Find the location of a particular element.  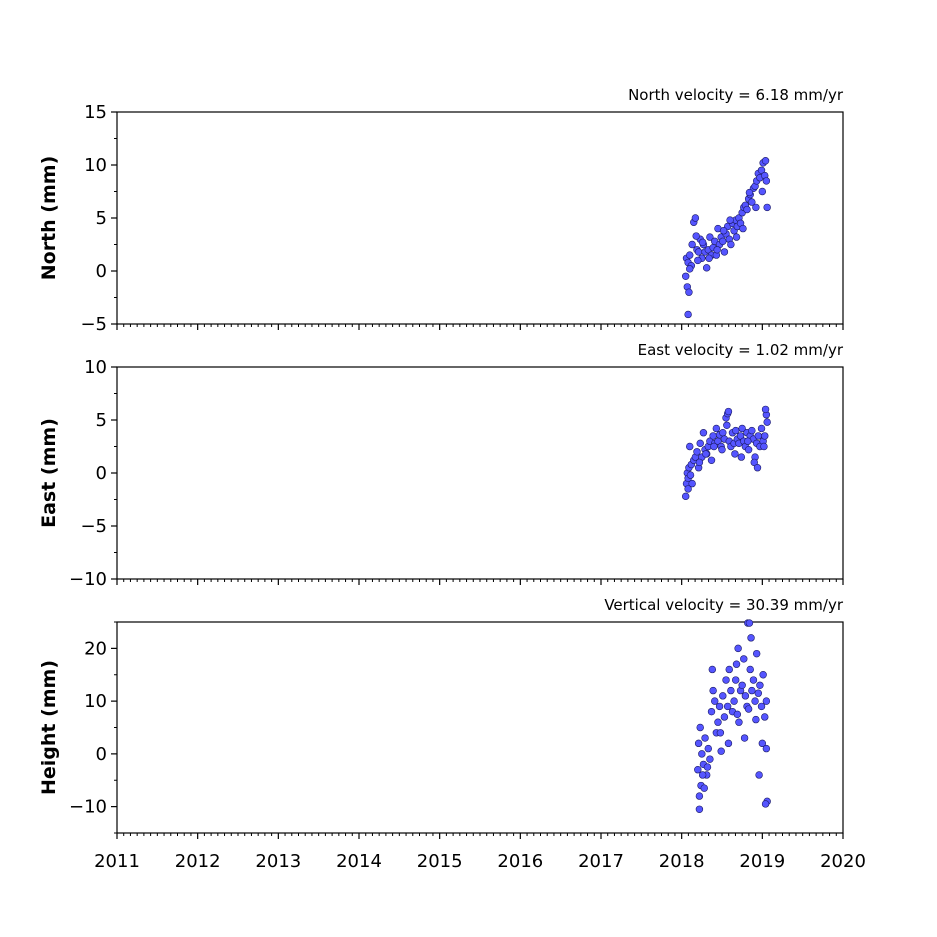

y-tick-label: −10 is located at coordinates (88, 579).